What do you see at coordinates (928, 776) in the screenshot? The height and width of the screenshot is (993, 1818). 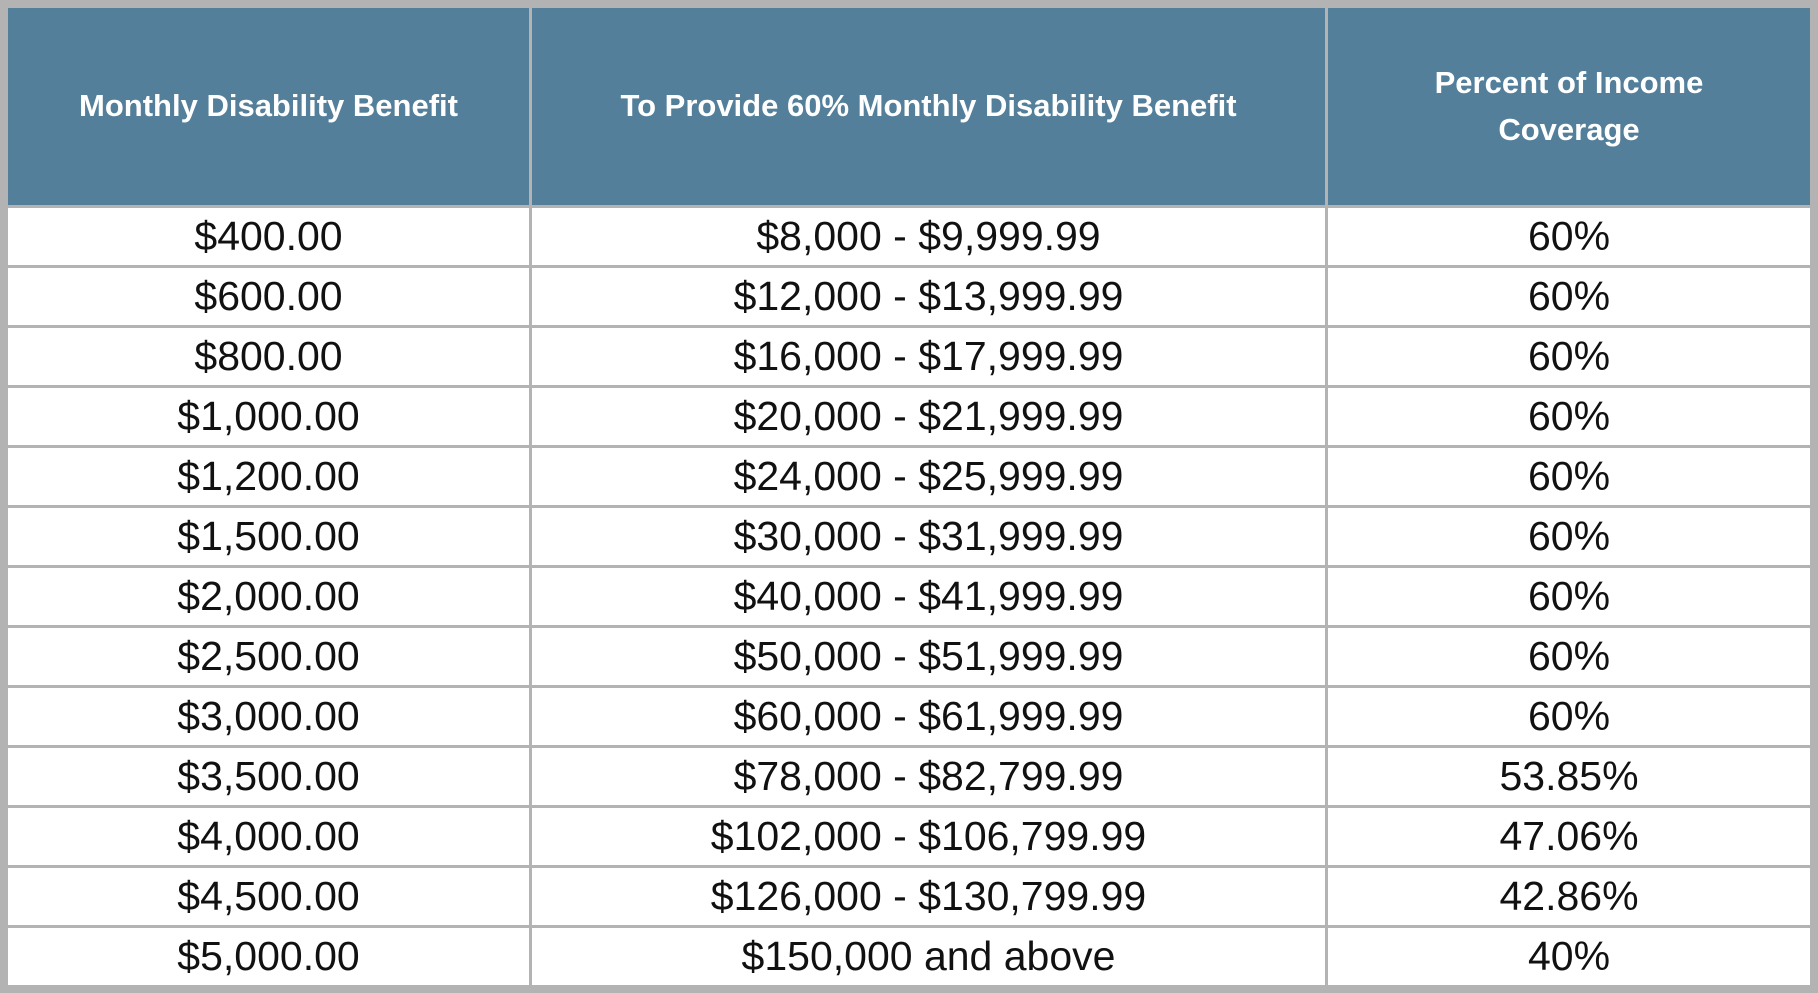 I see `table-cell: $78,000 - $82,799.99` at bounding box center [928, 776].